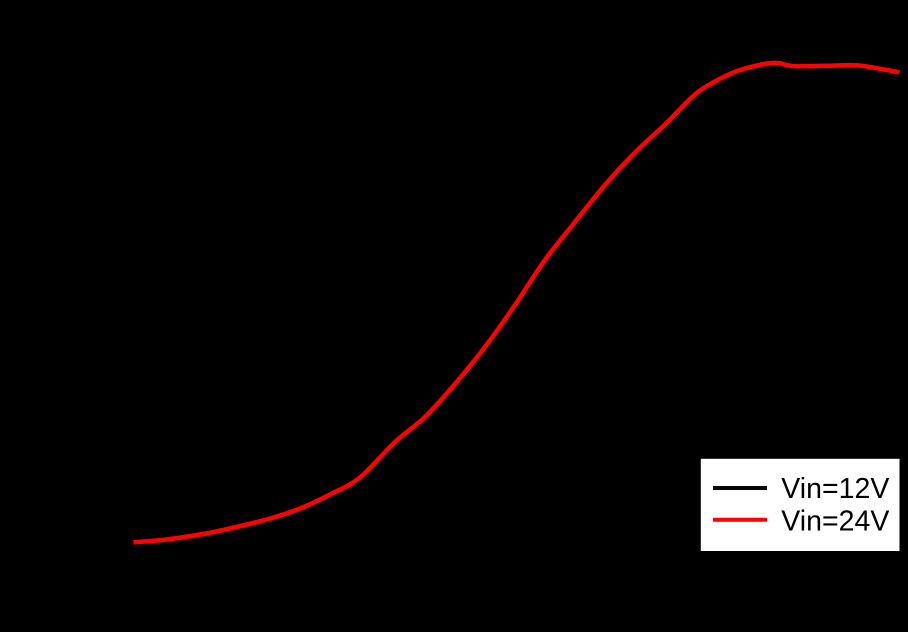  I want to click on svg-text: Vin=24V, so click(835, 521).